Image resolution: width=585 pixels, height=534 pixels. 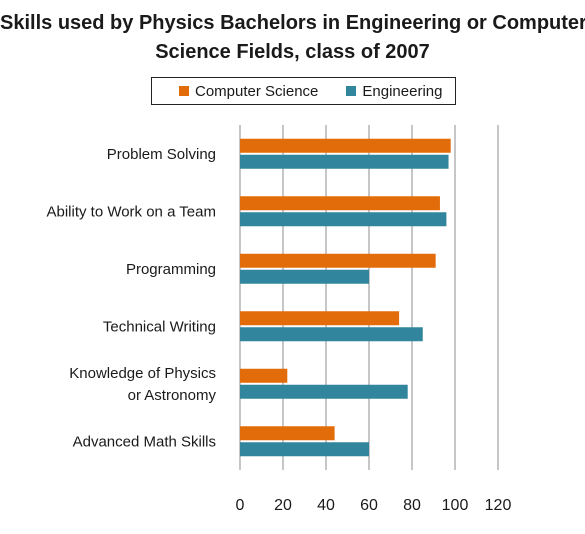 What do you see at coordinates (240, 505) in the screenshot?
I see `x-tick-label: 0` at bounding box center [240, 505].